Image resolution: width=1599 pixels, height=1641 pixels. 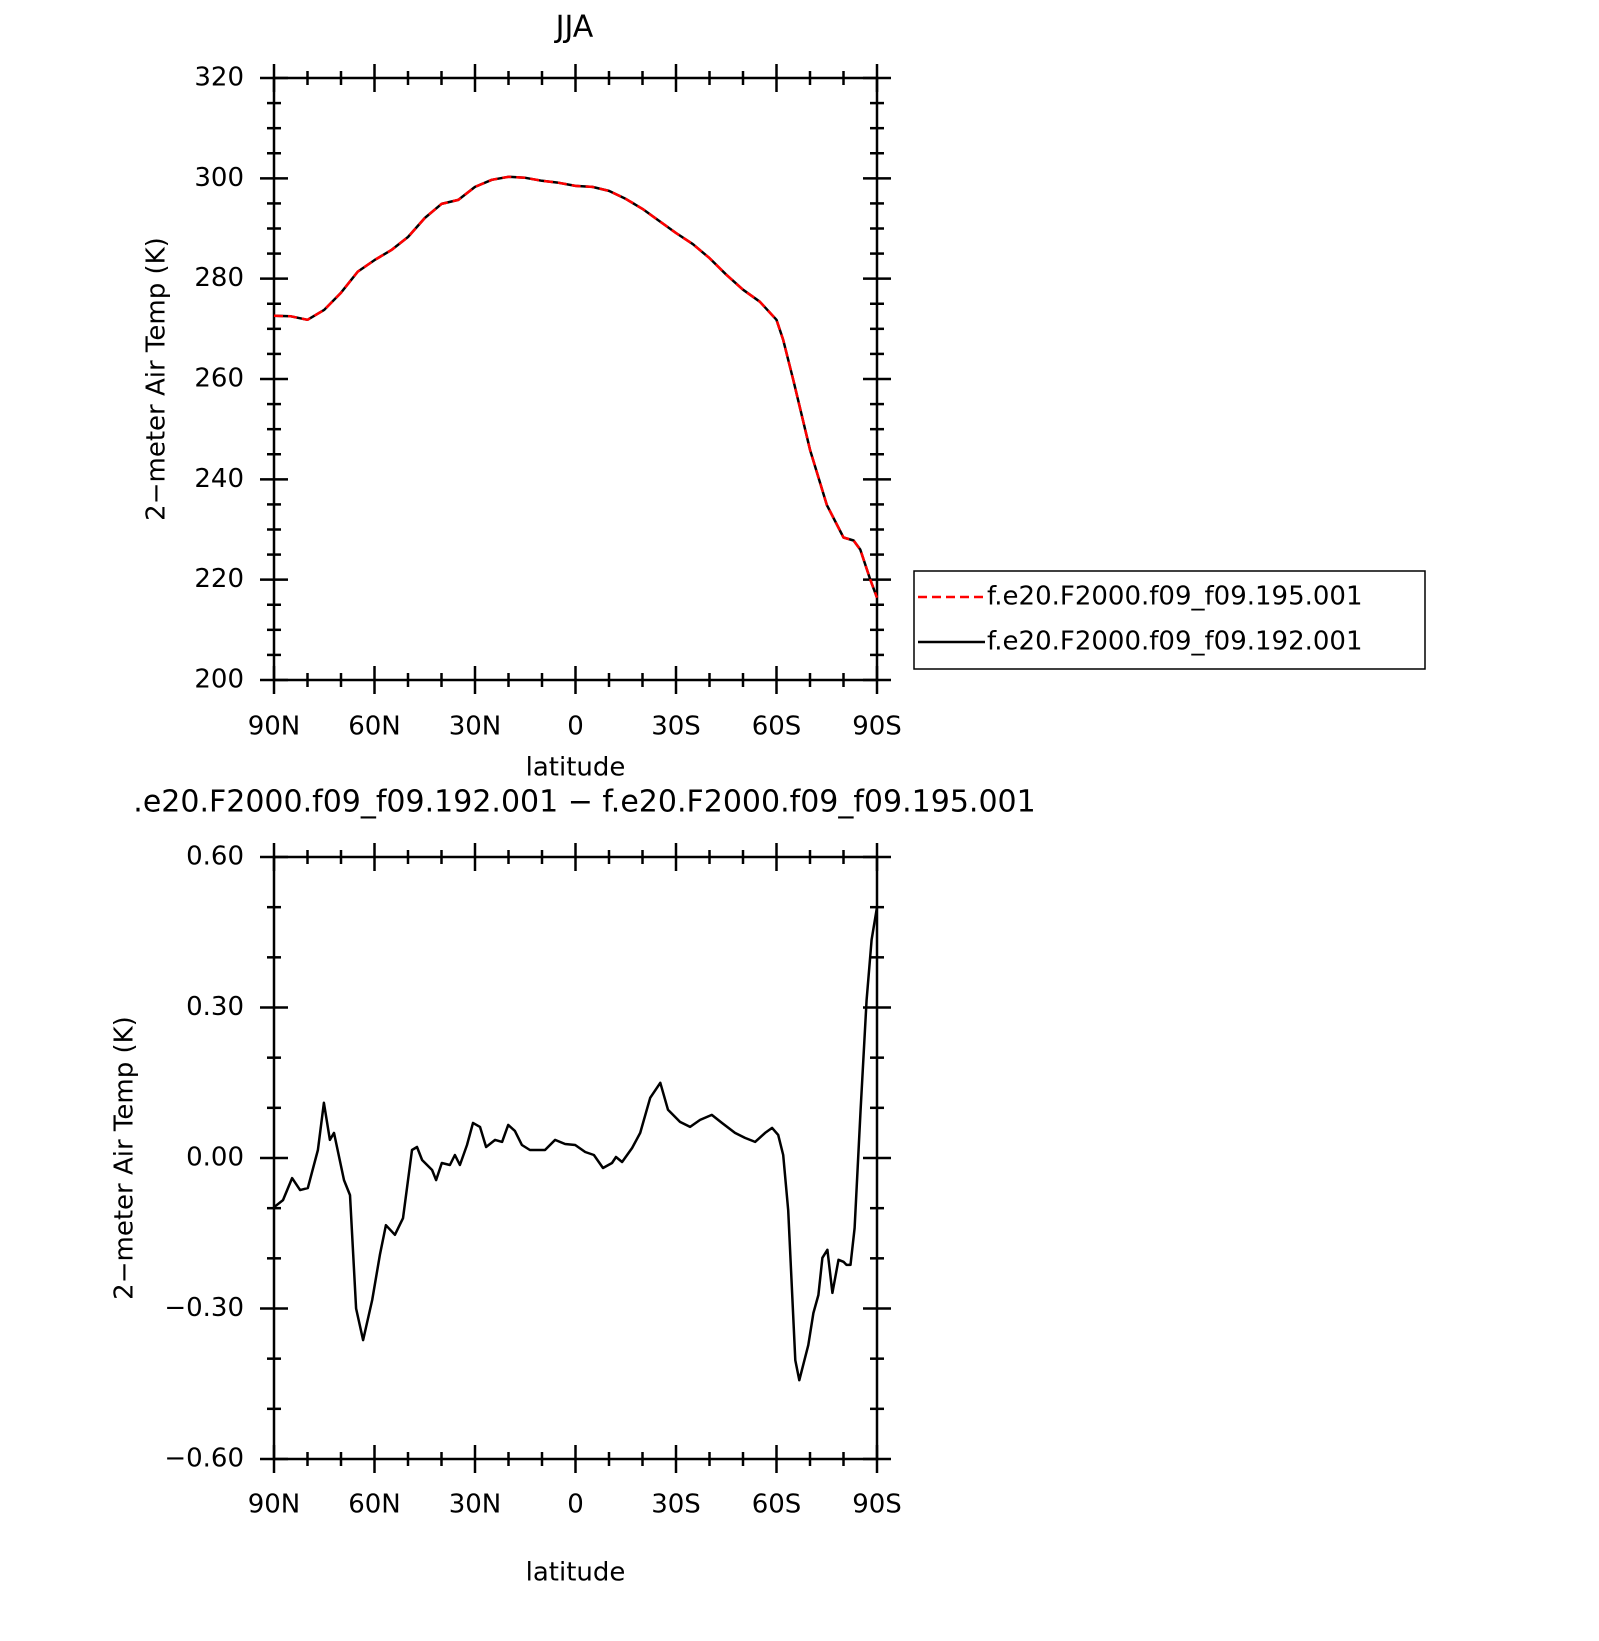 I want to click on y-tick-label: 280, so click(x=219, y=278).